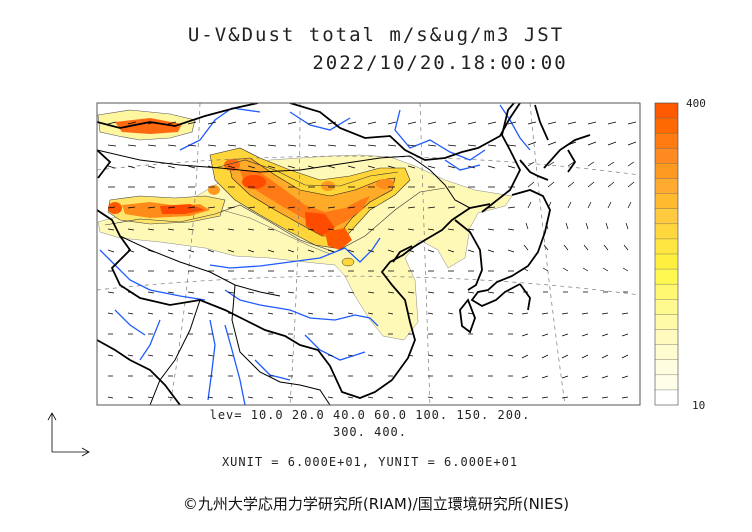  I want to click on contour-levels-line2: 300. 400., so click(370, 432).